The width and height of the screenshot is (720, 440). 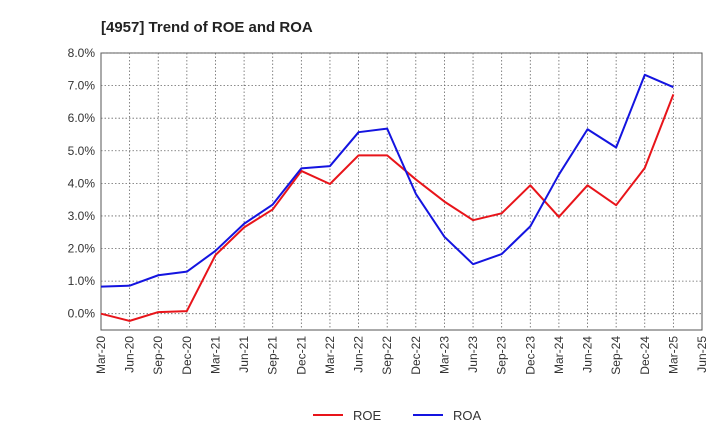 What do you see at coordinates (416, 355) in the screenshot?
I see `x-tick-label: Dec-22` at bounding box center [416, 355].